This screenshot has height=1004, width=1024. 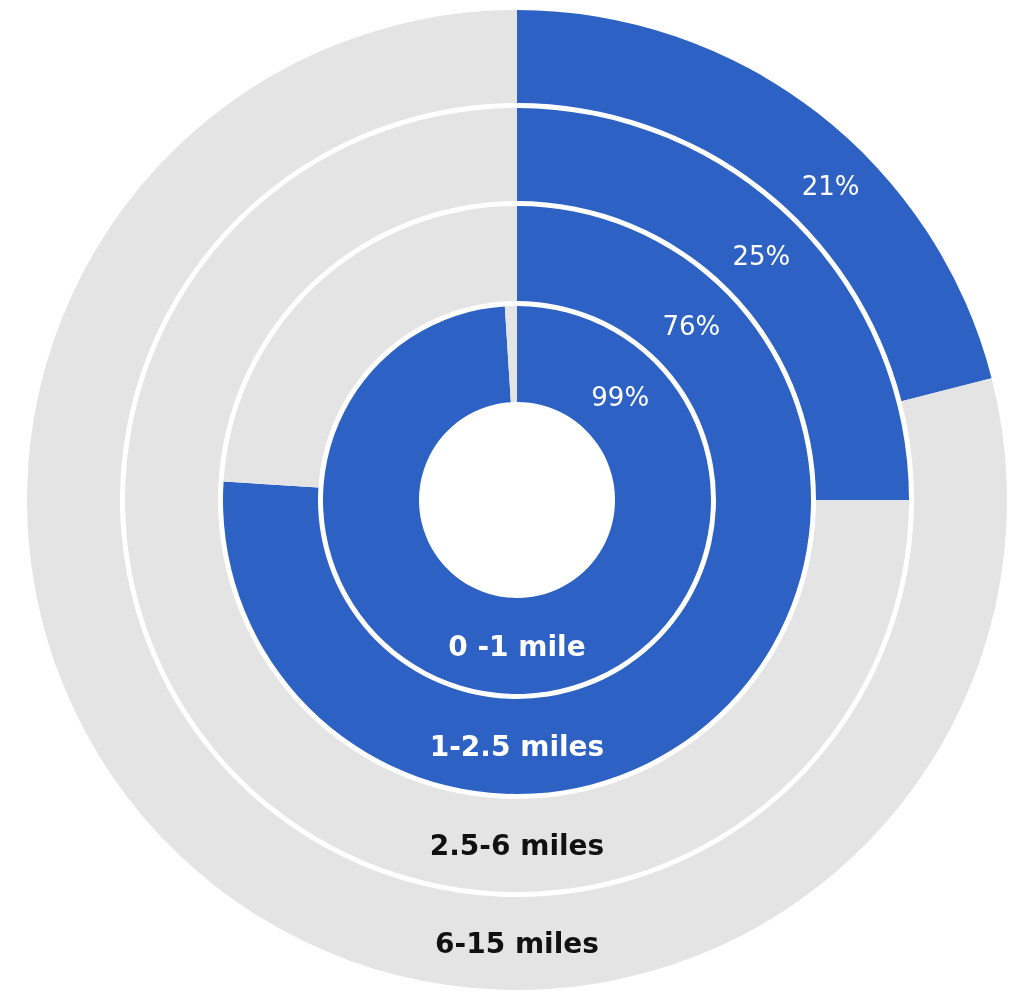 I want to click on slice-label: 6-15 miles, so click(x=517, y=943).